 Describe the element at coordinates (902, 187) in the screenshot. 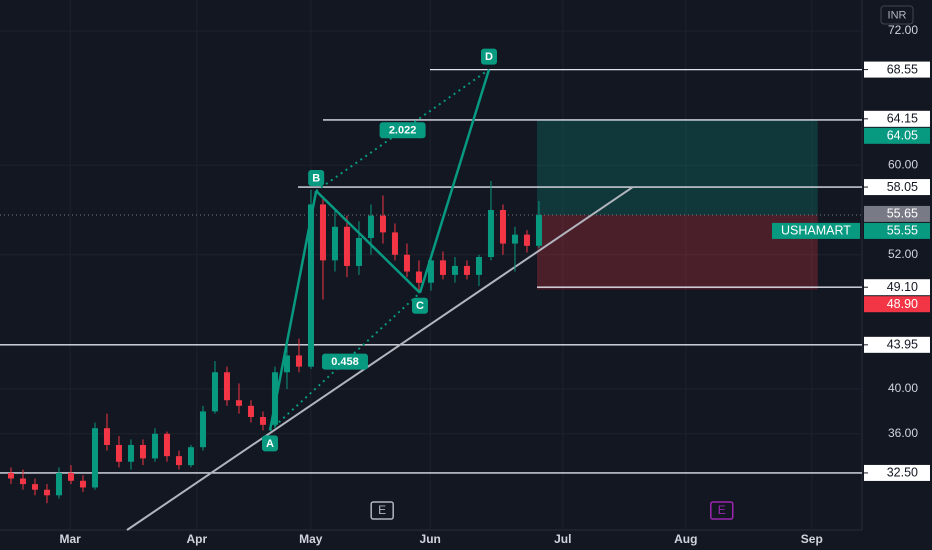

I see `price-label: 58.05` at that location.